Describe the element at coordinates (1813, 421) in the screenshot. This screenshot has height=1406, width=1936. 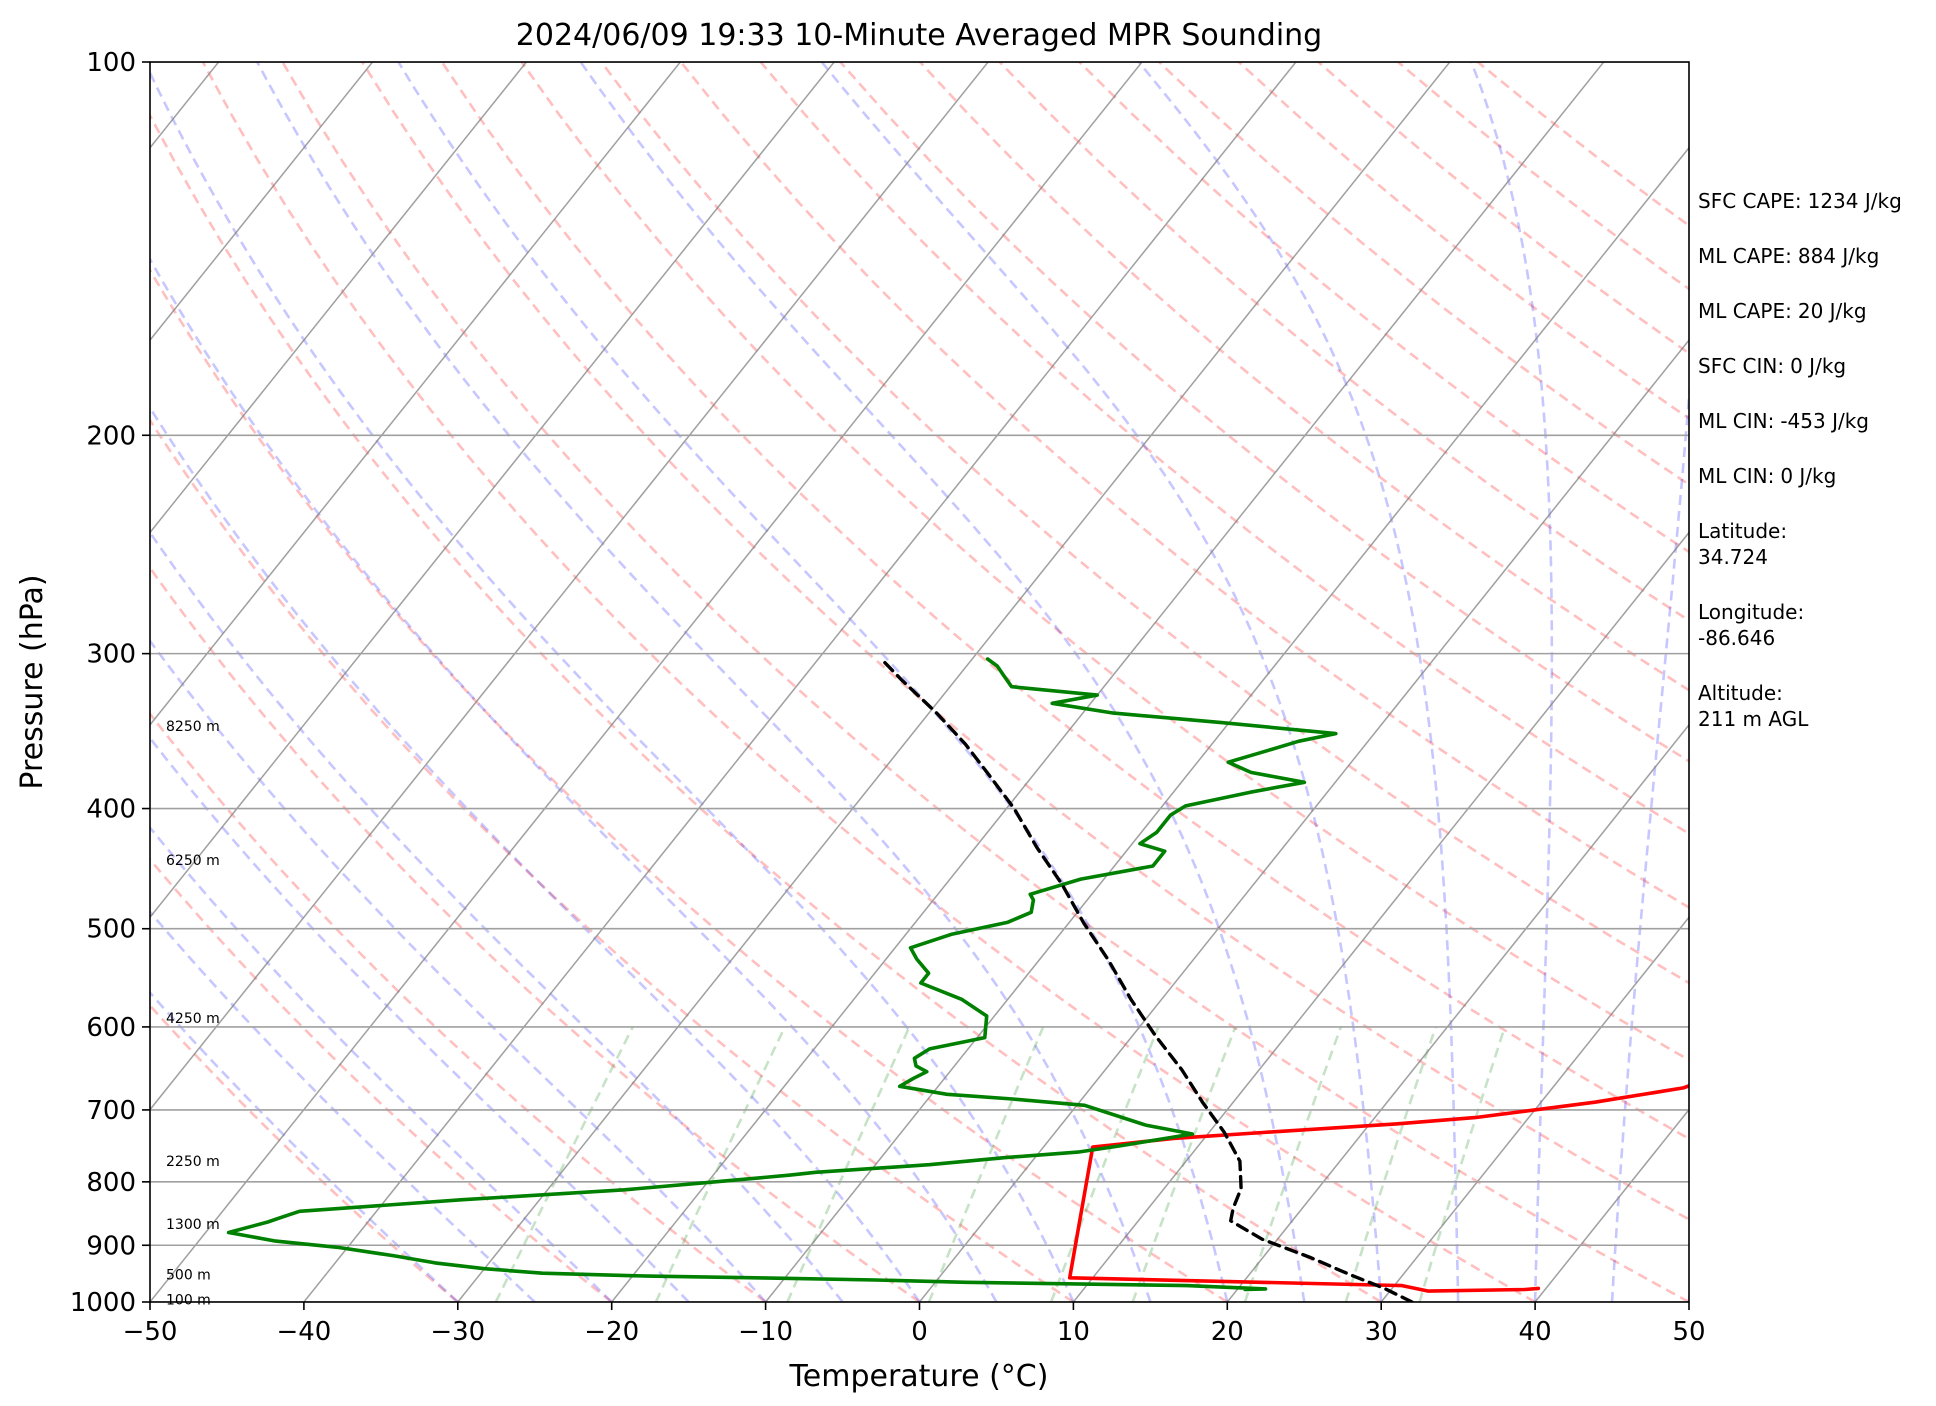
I see `stat-item: ML CIN: -453 J/kg` at that location.